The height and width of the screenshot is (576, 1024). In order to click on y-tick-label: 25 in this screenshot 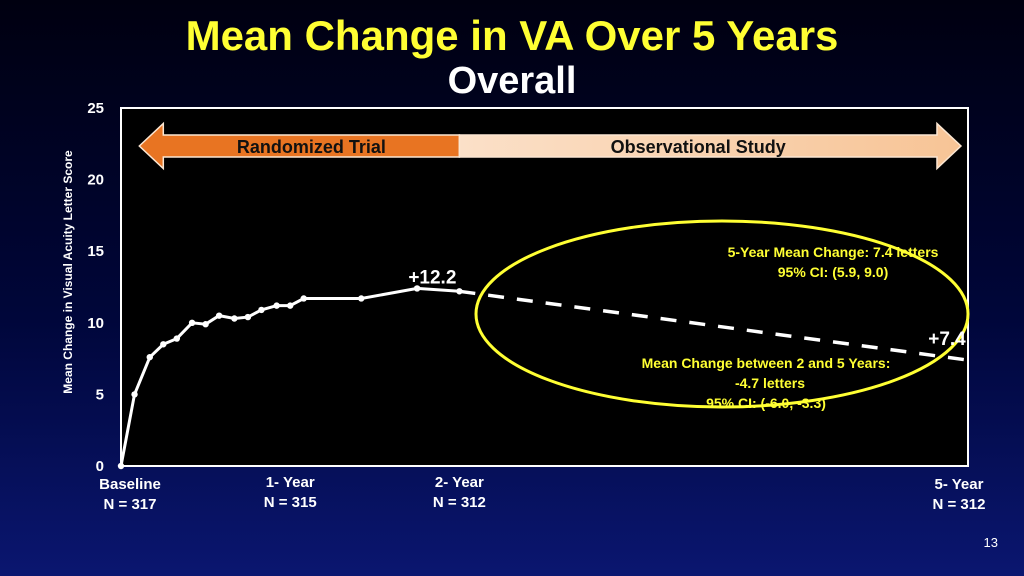, I will do `click(95, 108)`.